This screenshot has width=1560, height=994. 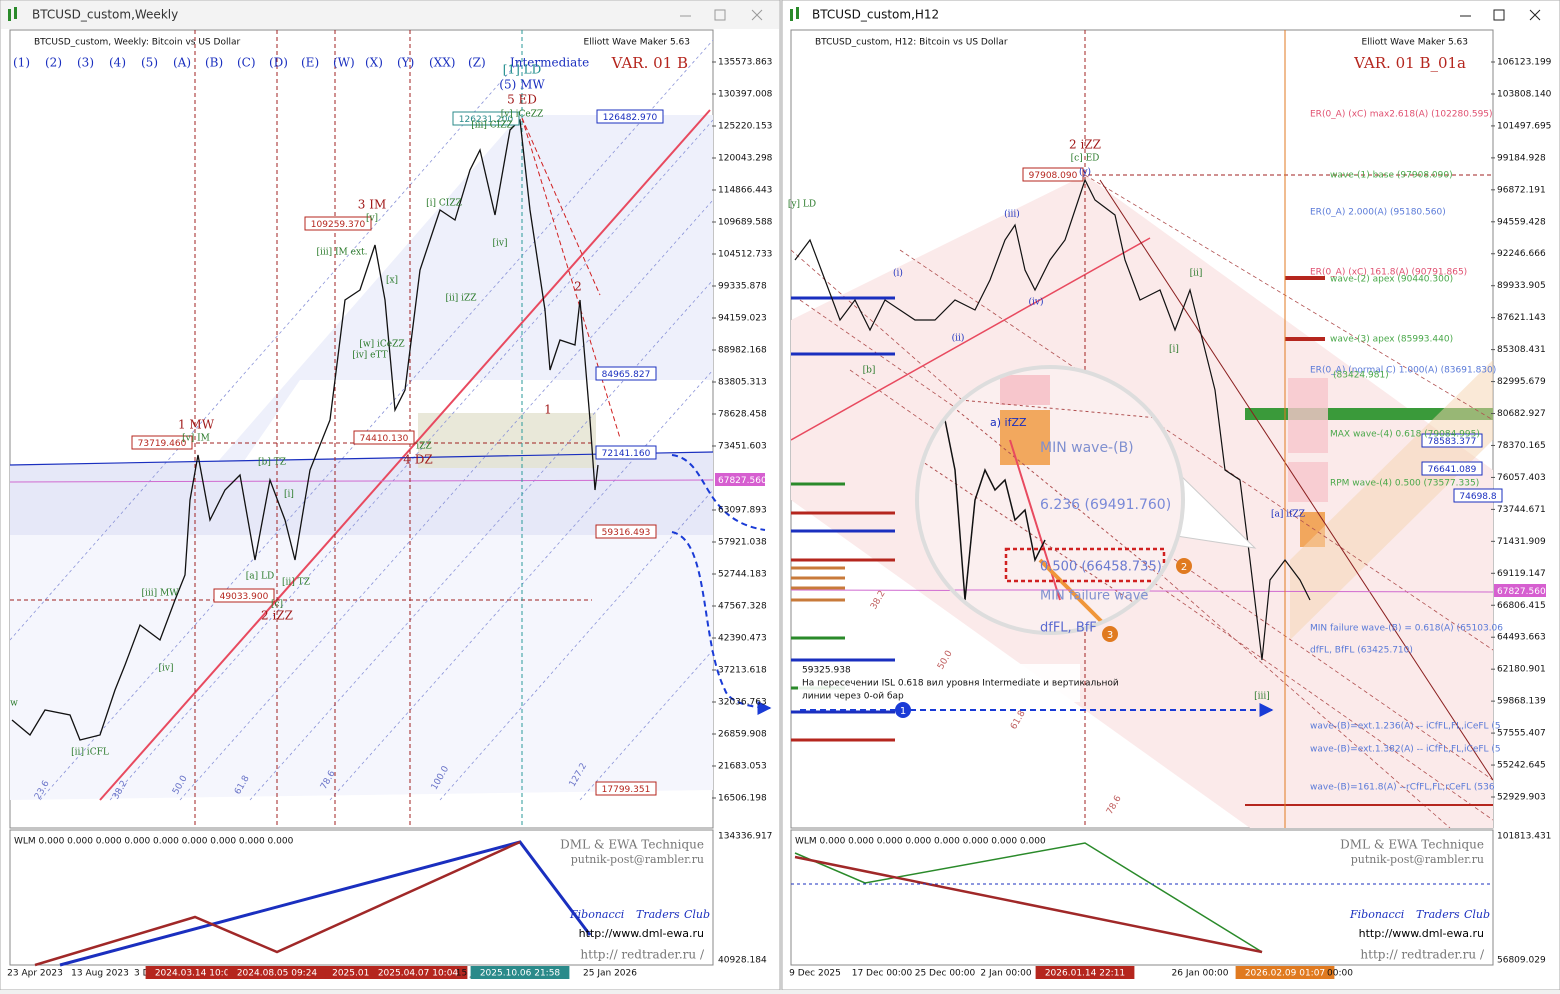 I want to click on wave-label: (iv), so click(x=1036, y=302).